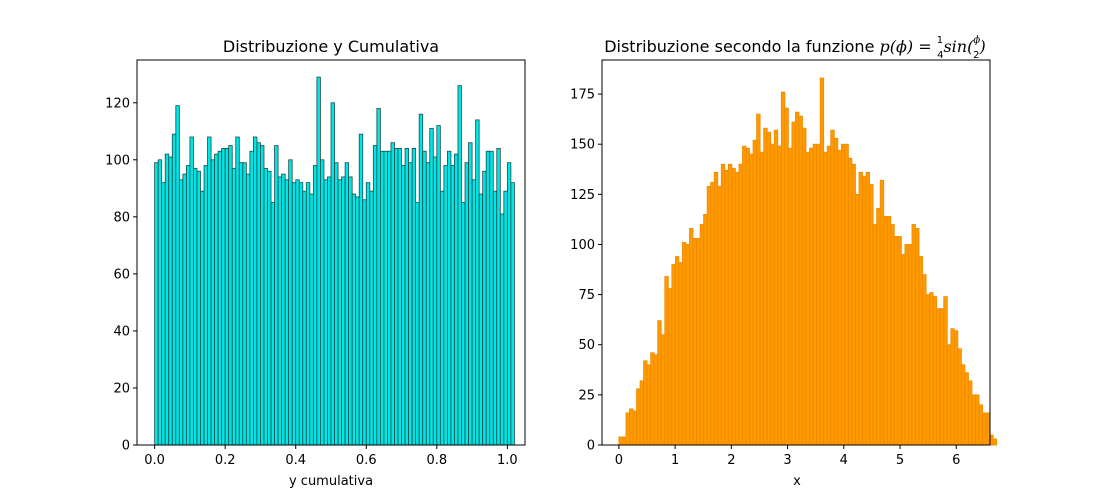 The height and width of the screenshot is (500, 1100). What do you see at coordinates (586, 395) in the screenshot?
I see `y-tick-label-sine: 25` at bounding box center [586, 395].